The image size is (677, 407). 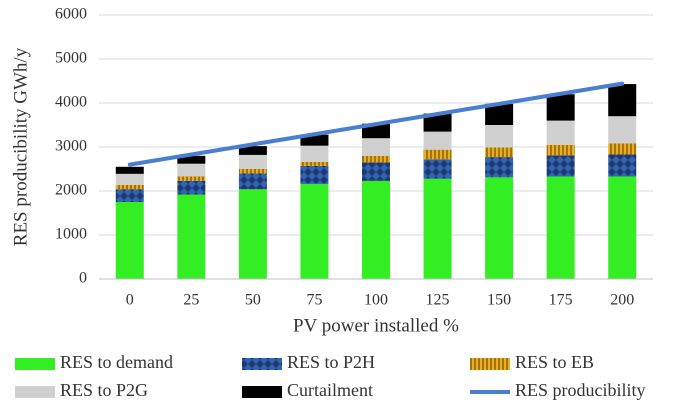 What do you see at coordinates (499, 300) in the screenshot?
I see `x-tick-label: 150` at bounding box center [499, 300].